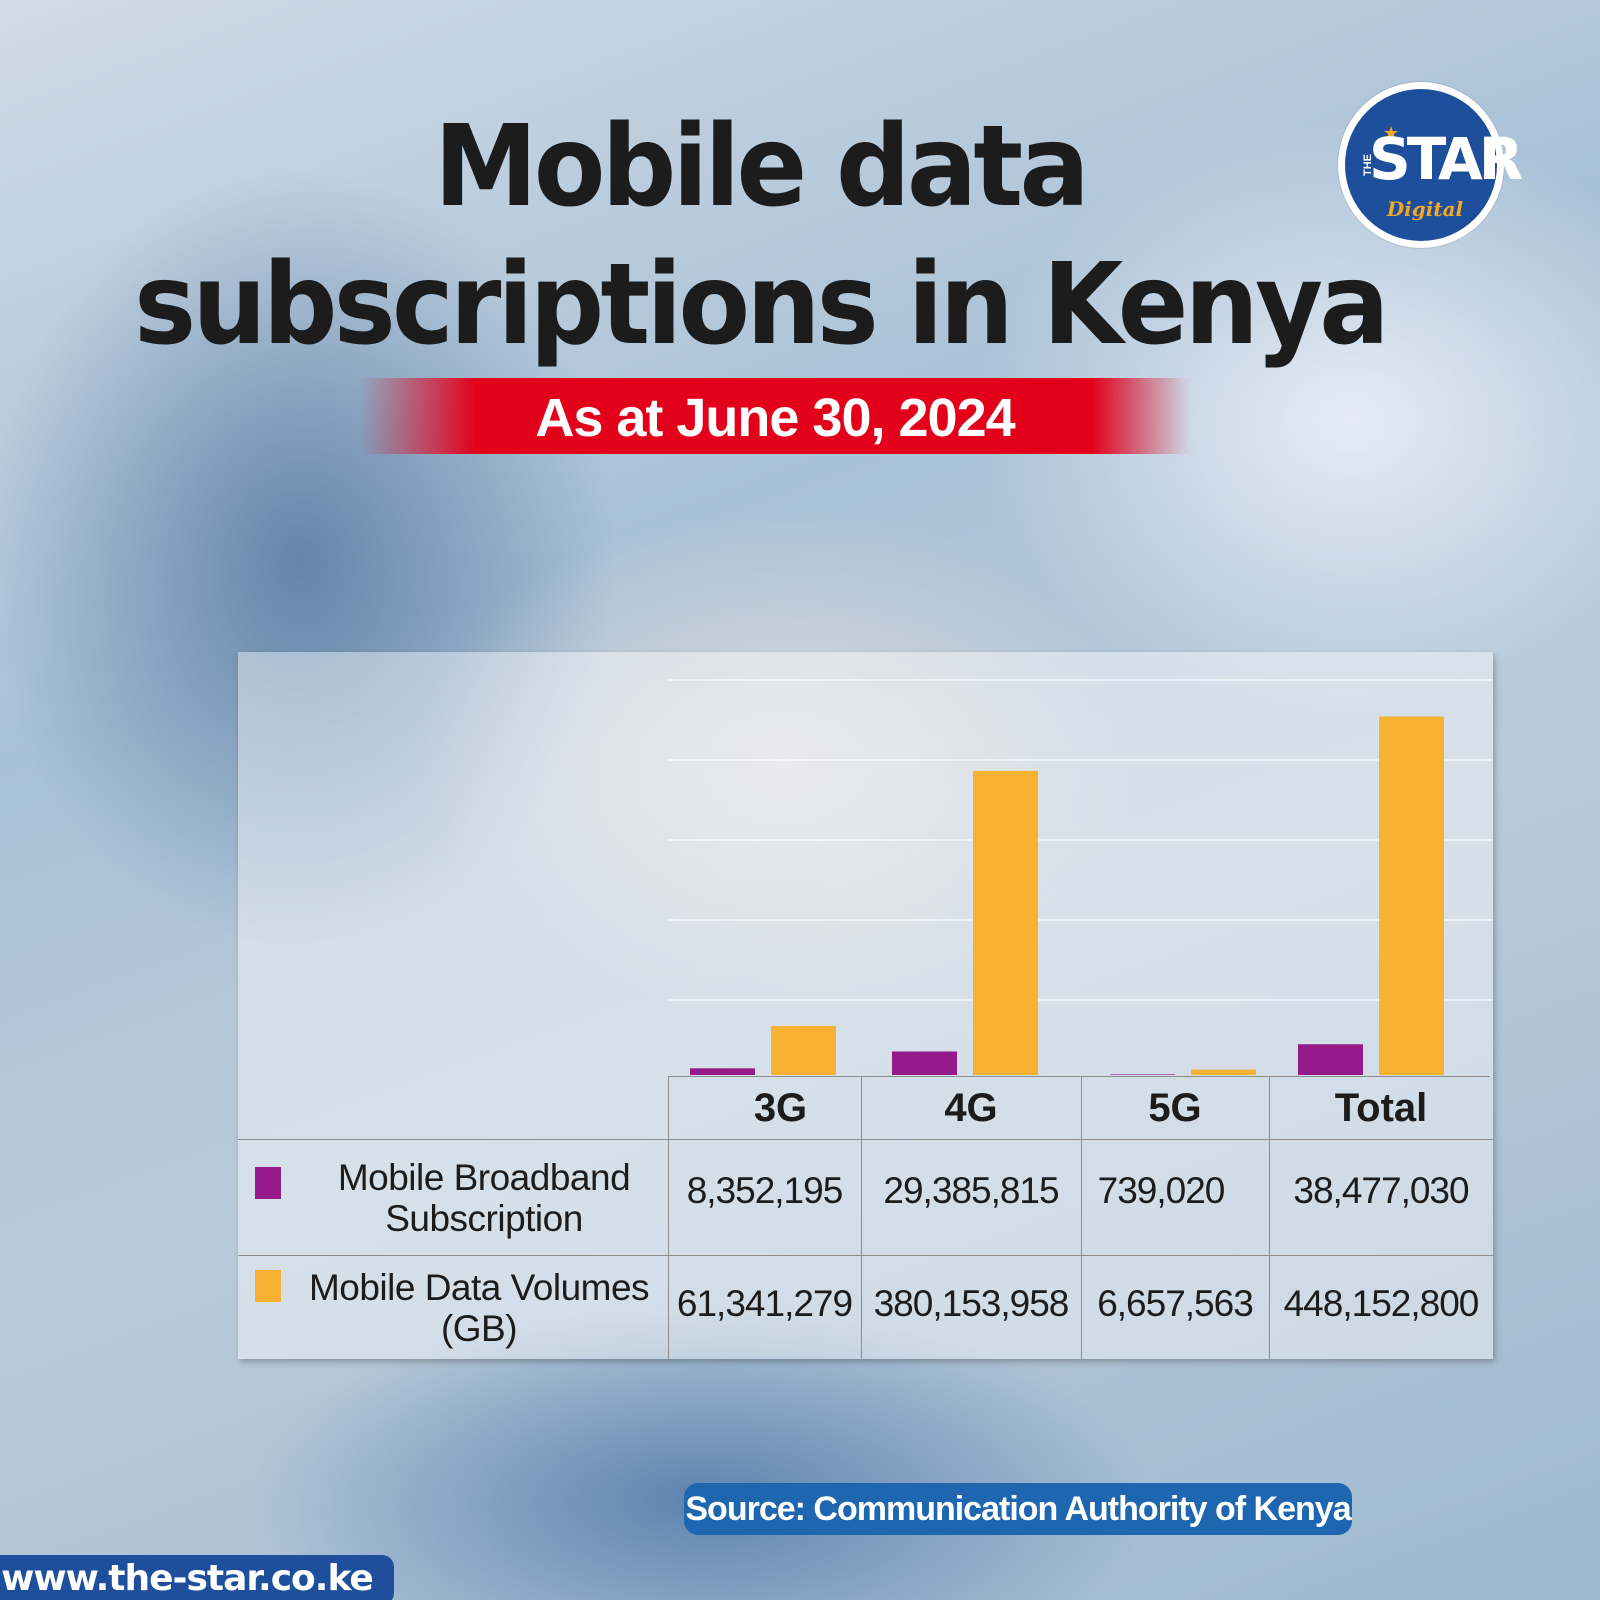 The height and width of the screenshot is (1600, 1600). I want to click on the-star-logo: THE ★ STAR Digital, so click(1430, 165).